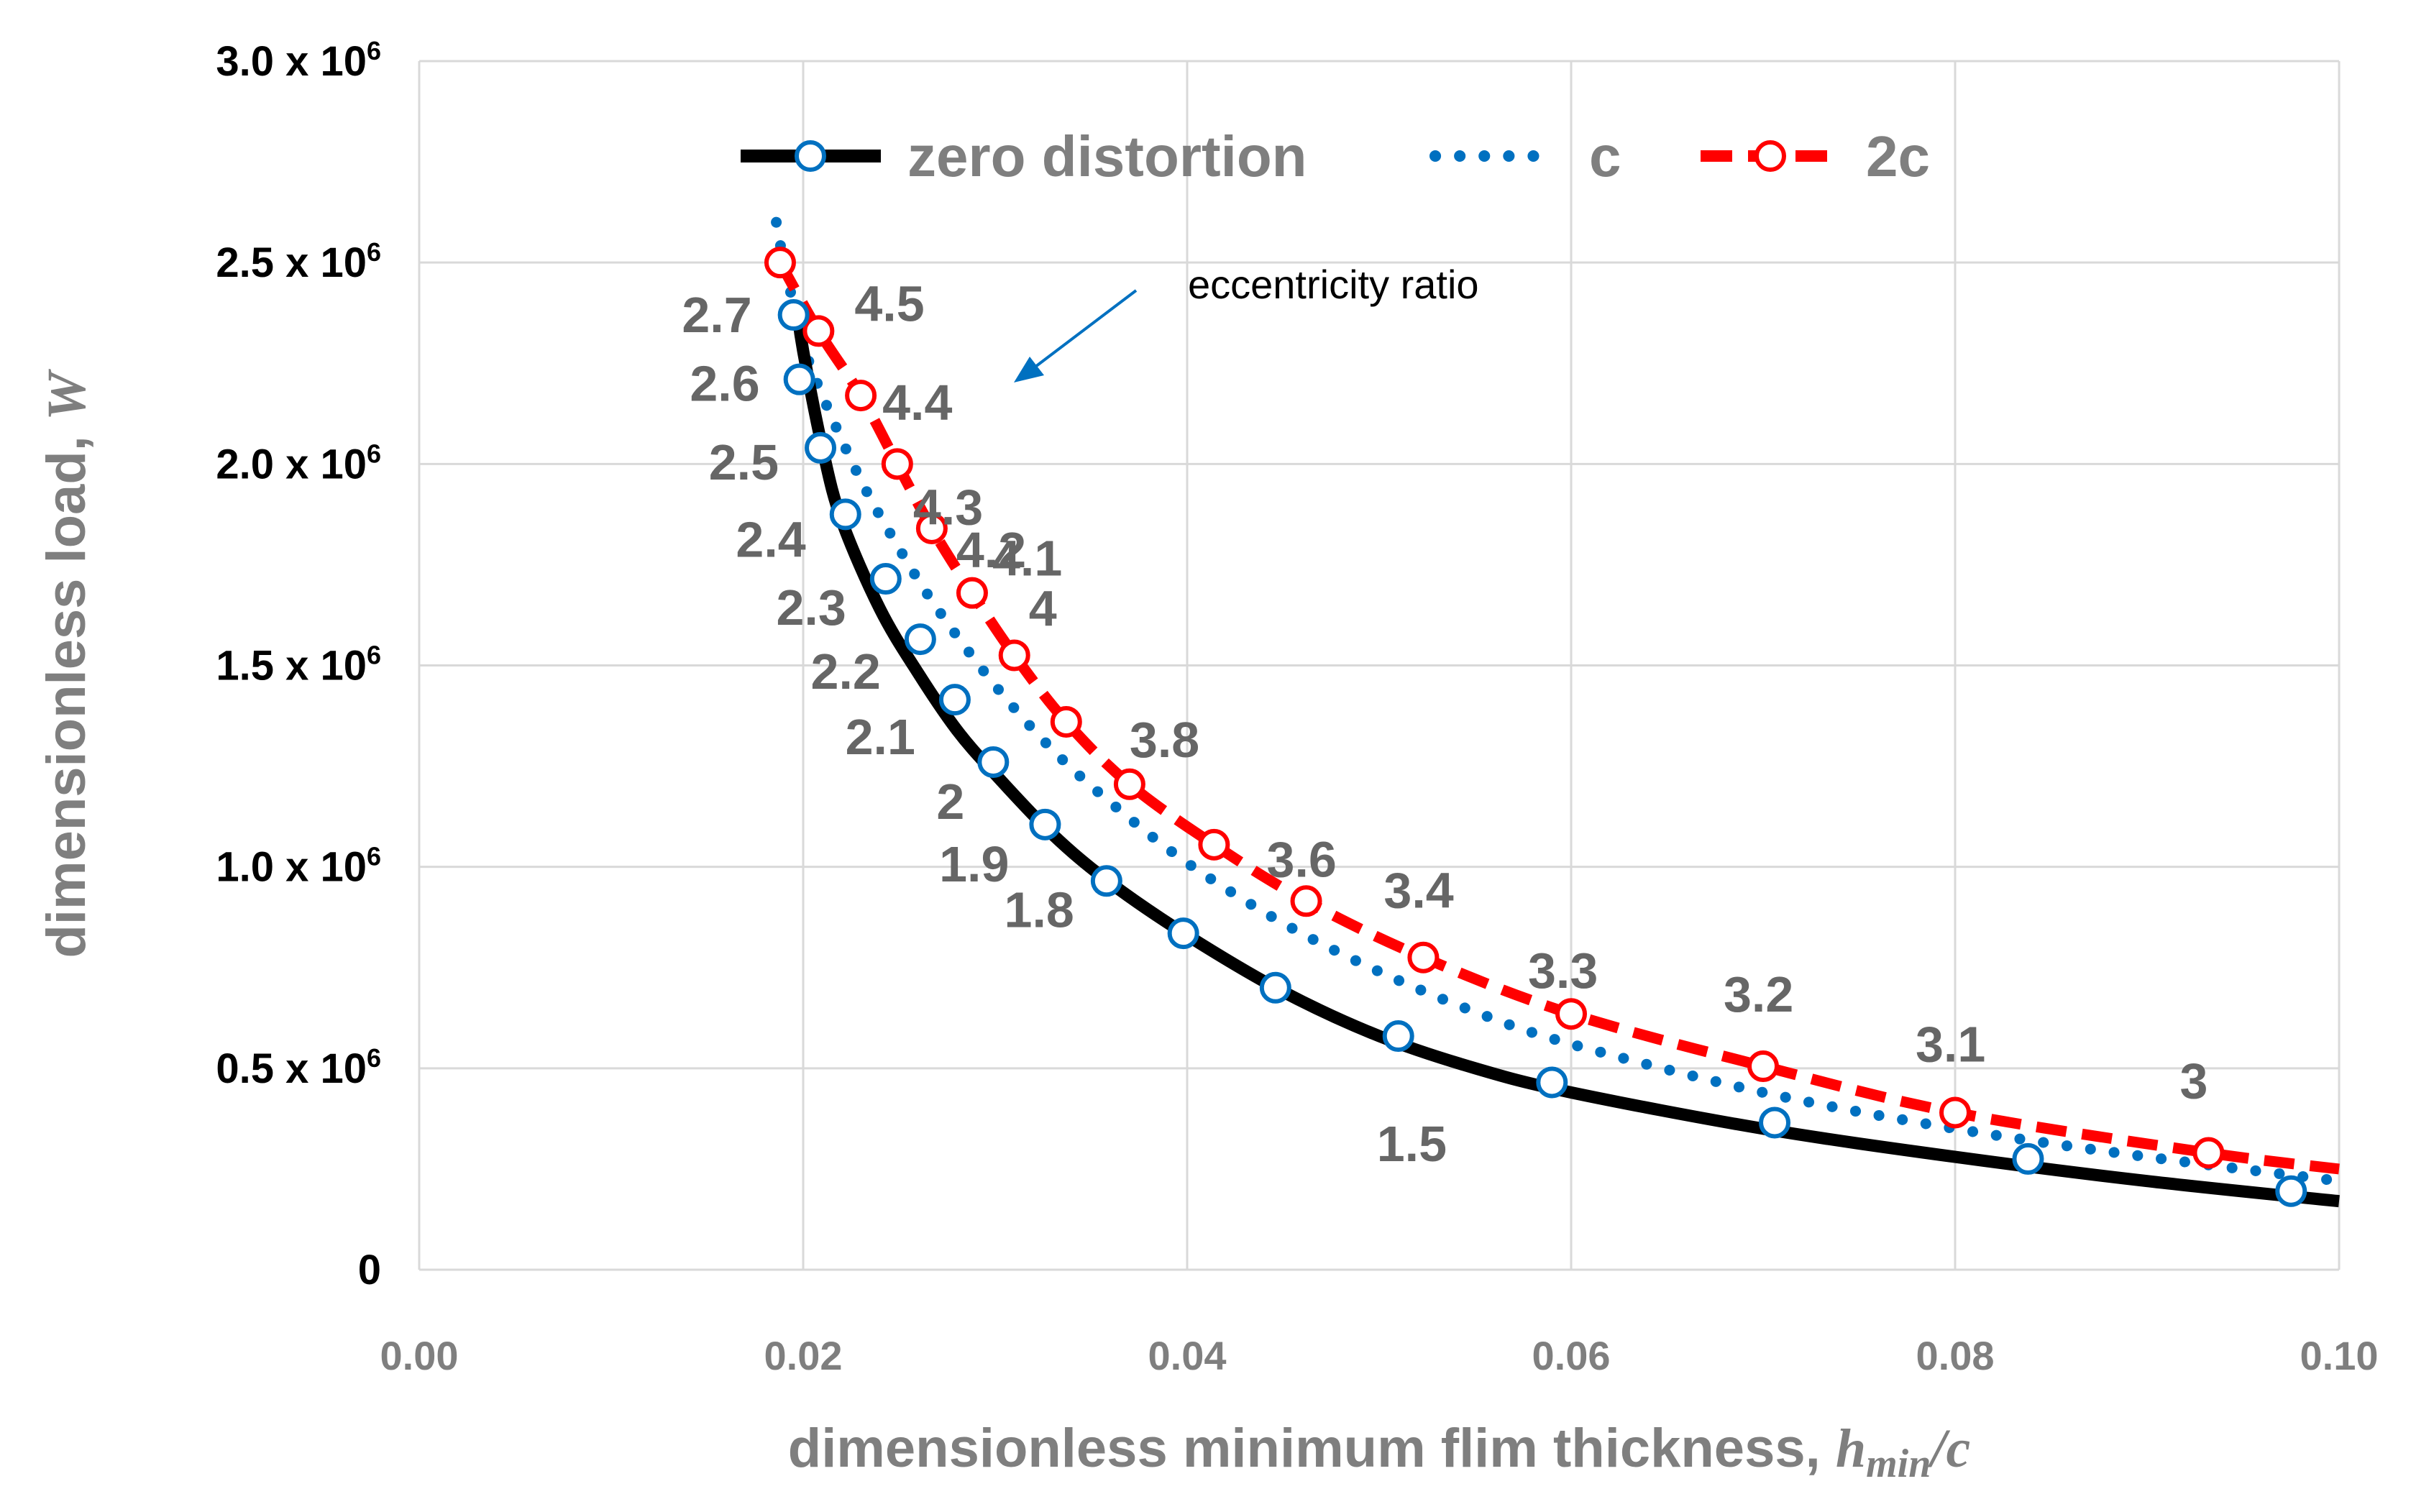 The image size is (2411, 1512). I want to click on legend-label-zero-distortion: zero distortion, so click(1107, 156).